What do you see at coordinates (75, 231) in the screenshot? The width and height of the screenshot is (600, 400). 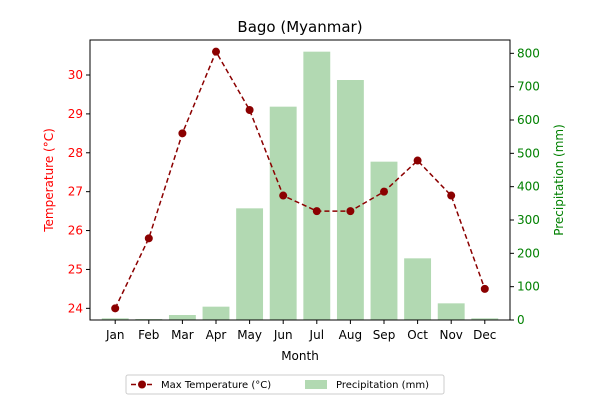 I see `temperature-tick-label: 26` at bounding box center [75, 231].